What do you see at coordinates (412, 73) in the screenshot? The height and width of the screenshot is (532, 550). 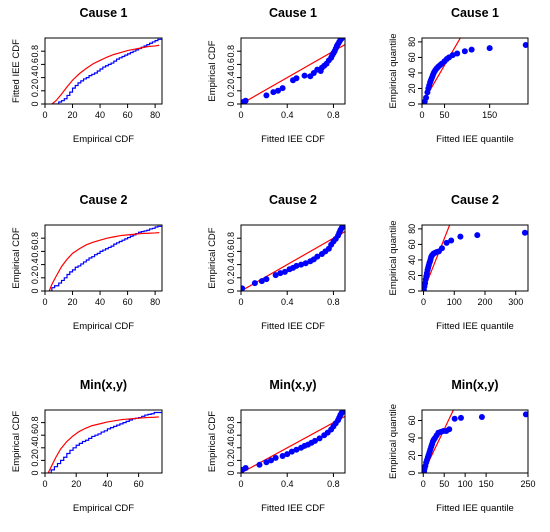 I see `y-tick-label: 40` at bounding box center [412, 73].